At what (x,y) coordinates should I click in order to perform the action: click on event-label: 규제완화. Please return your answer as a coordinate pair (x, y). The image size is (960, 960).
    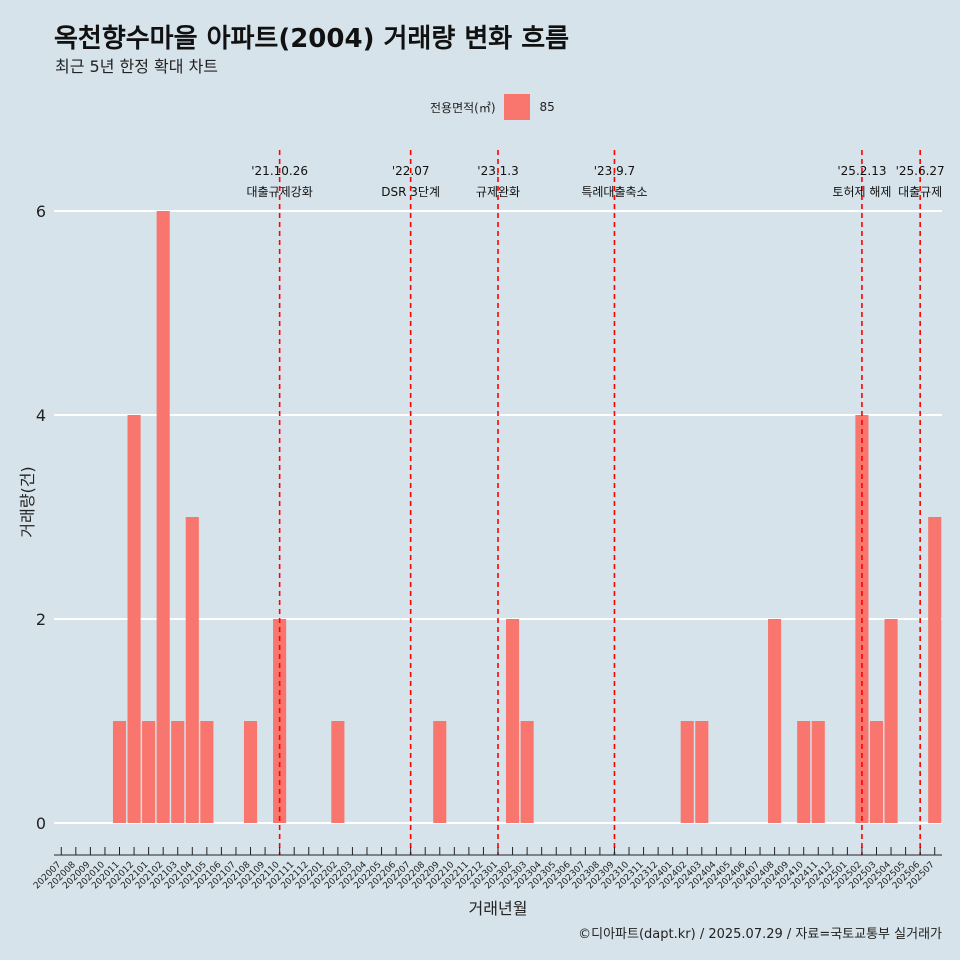
    Looking at the image, I should click on (498, 192).